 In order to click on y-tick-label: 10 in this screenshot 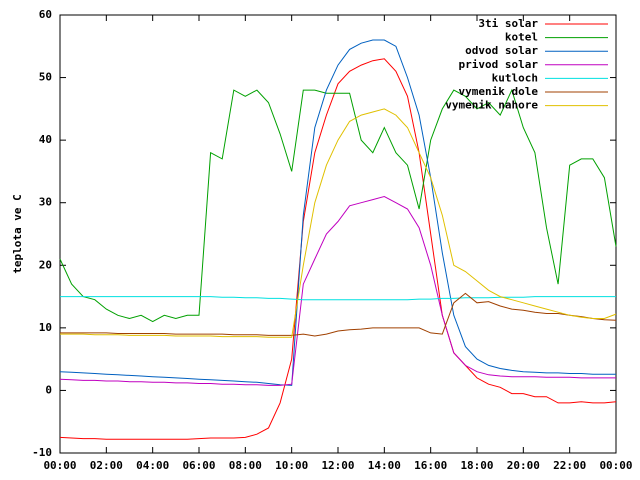, I will do `click(45, 327)`.